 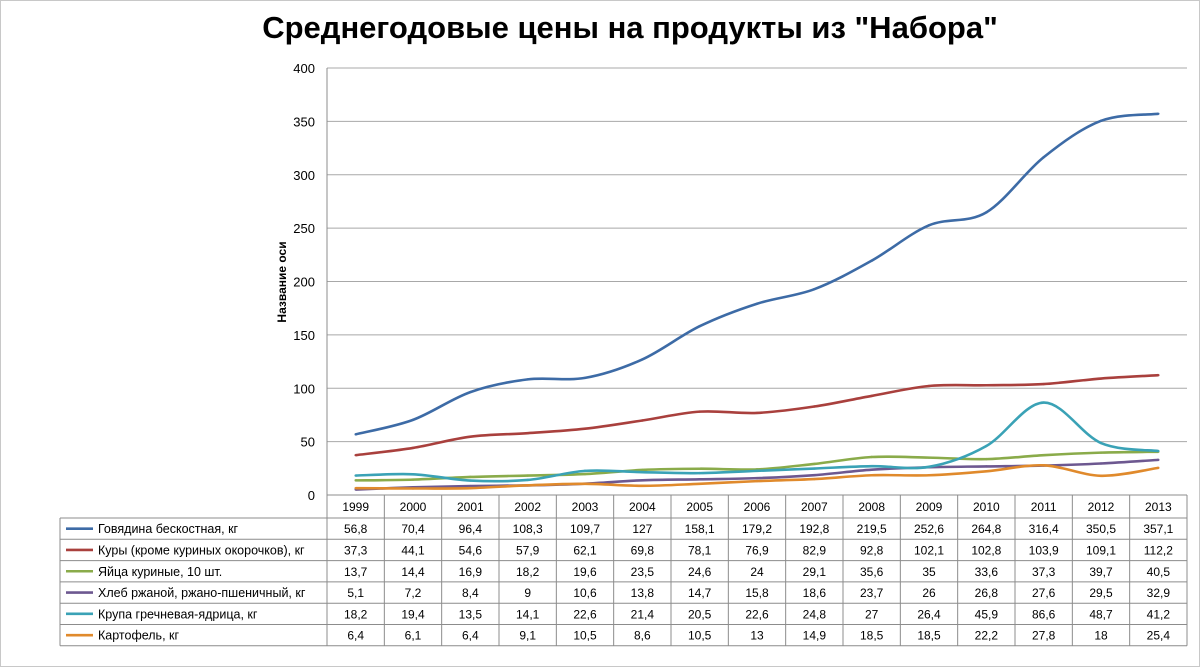 What do you see at coordinates (1101, 550) in the screenshot?
I see `data-label: 109,1` at bounding box center [1101, 550].